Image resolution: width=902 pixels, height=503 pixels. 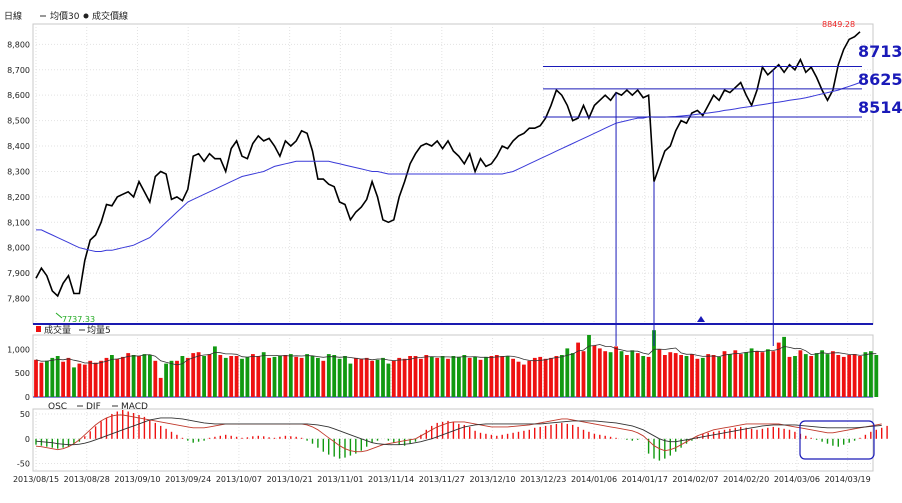 I want to click on x-tick-label: 2014/01/06, so click(x=594, y=479).